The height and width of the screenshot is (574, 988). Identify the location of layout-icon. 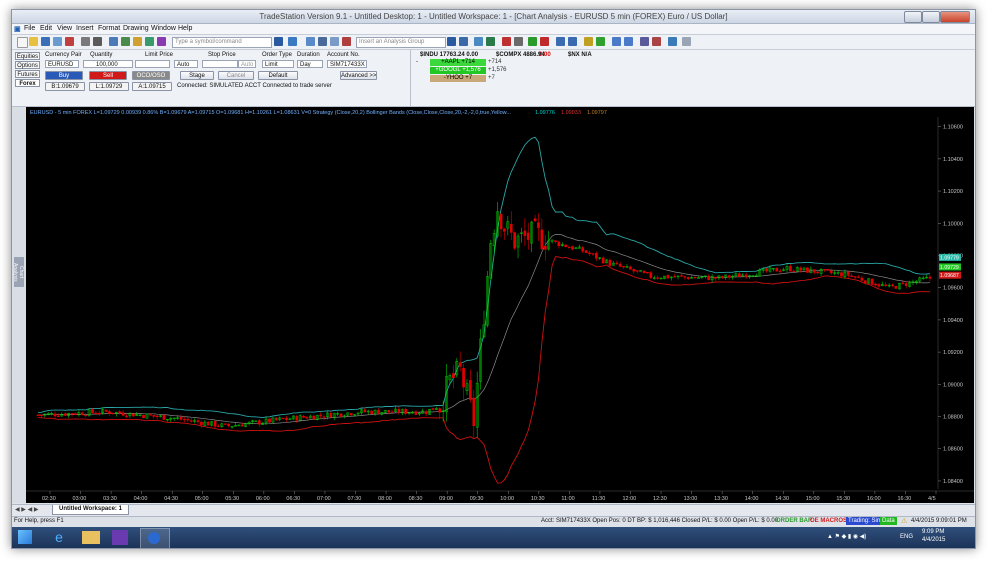
(310, 41).